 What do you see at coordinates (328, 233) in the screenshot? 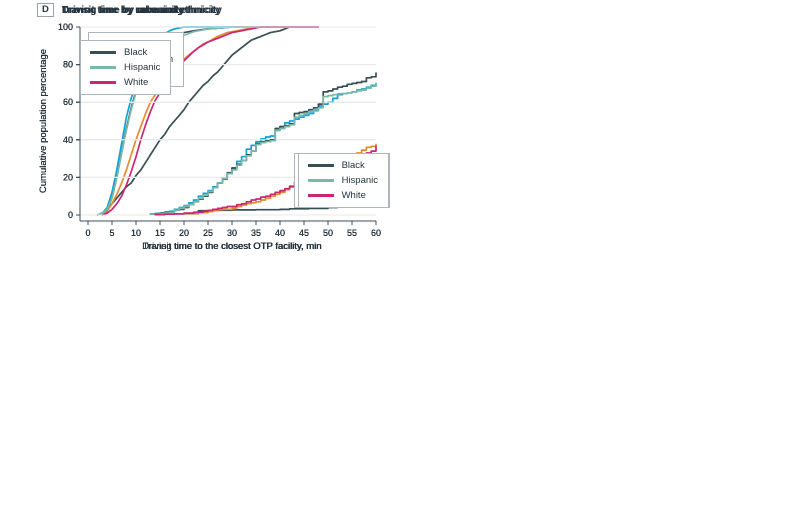
I see `x-tick-label: 50` at bounding box center [328, 233].